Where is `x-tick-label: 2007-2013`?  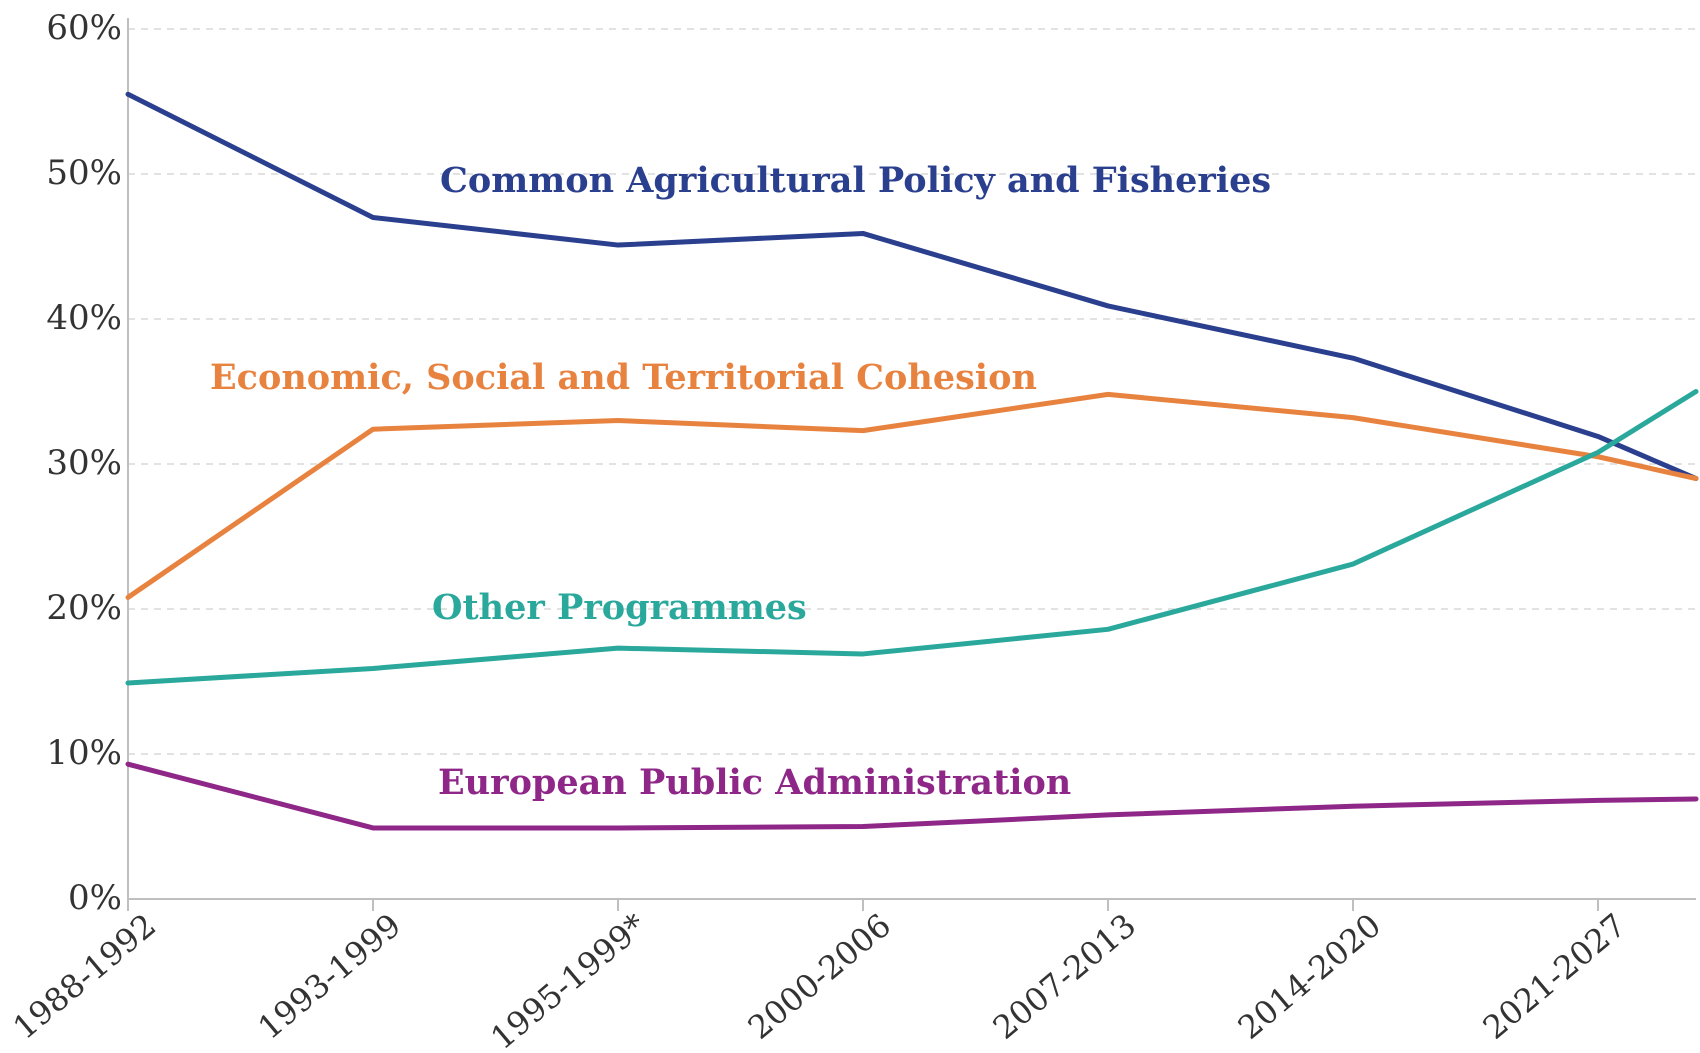
x-tick-label: 2007-2013 is located at coordinates (1064, 976).